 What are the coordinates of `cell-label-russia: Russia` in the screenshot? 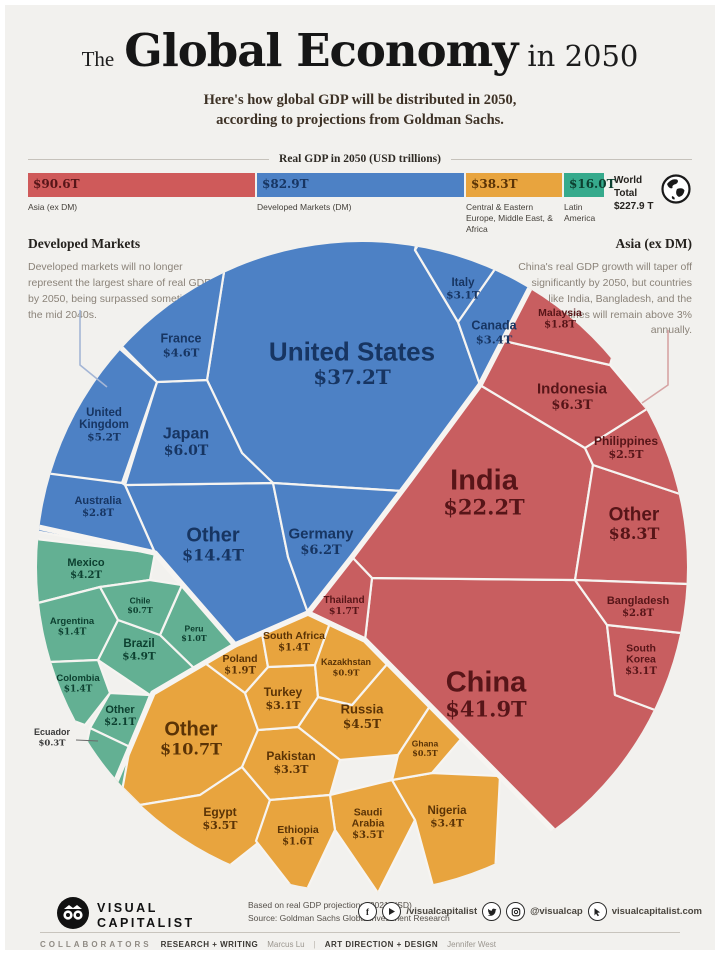 It's located at (362, 709).